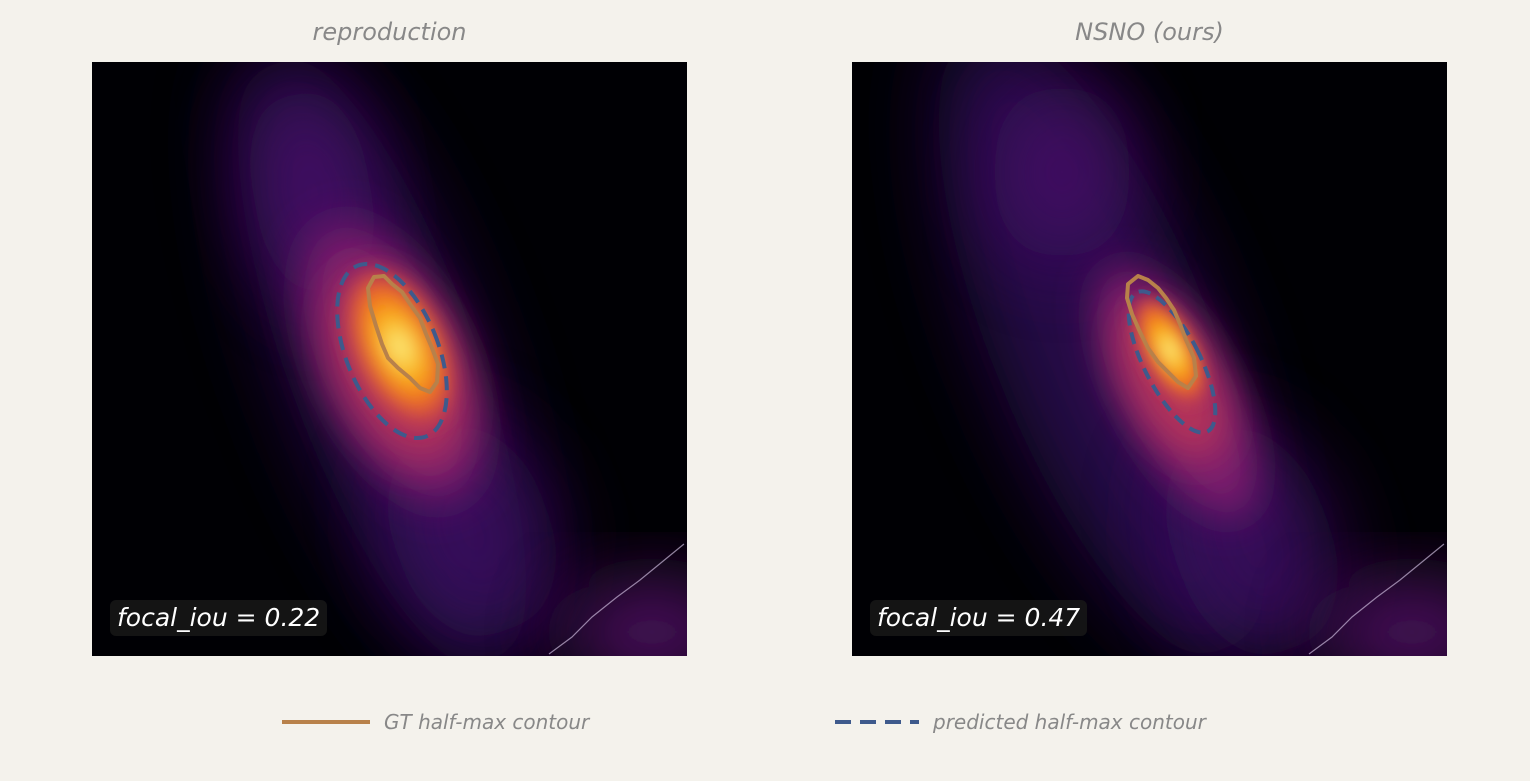 The image size is (1530, 781). I want to click on legend-dashed-line, so click(877, 722).